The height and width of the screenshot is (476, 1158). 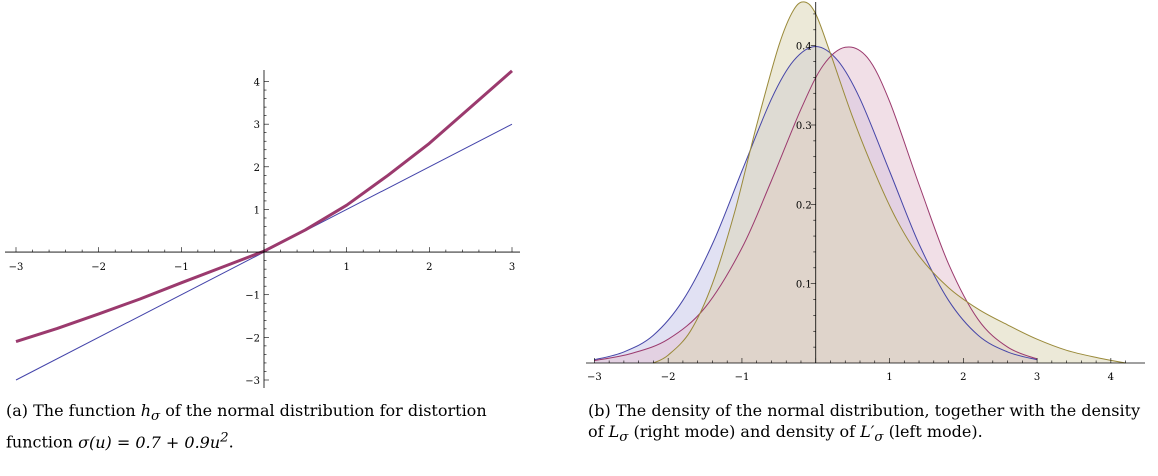 What do you see at coordinates (935, 431) in the screenshot?
I see `caption-b-text3: (left mode).` at bounding box center [935, 431].